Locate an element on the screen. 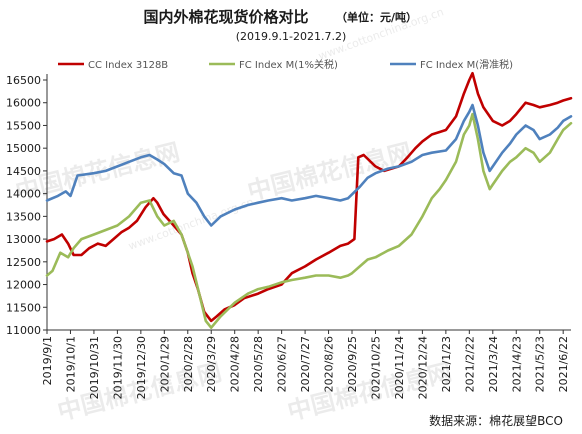 This screenshot has width=582, height=434. x-tick-label: 2020/4/28 is located at coordinates (235, 364).